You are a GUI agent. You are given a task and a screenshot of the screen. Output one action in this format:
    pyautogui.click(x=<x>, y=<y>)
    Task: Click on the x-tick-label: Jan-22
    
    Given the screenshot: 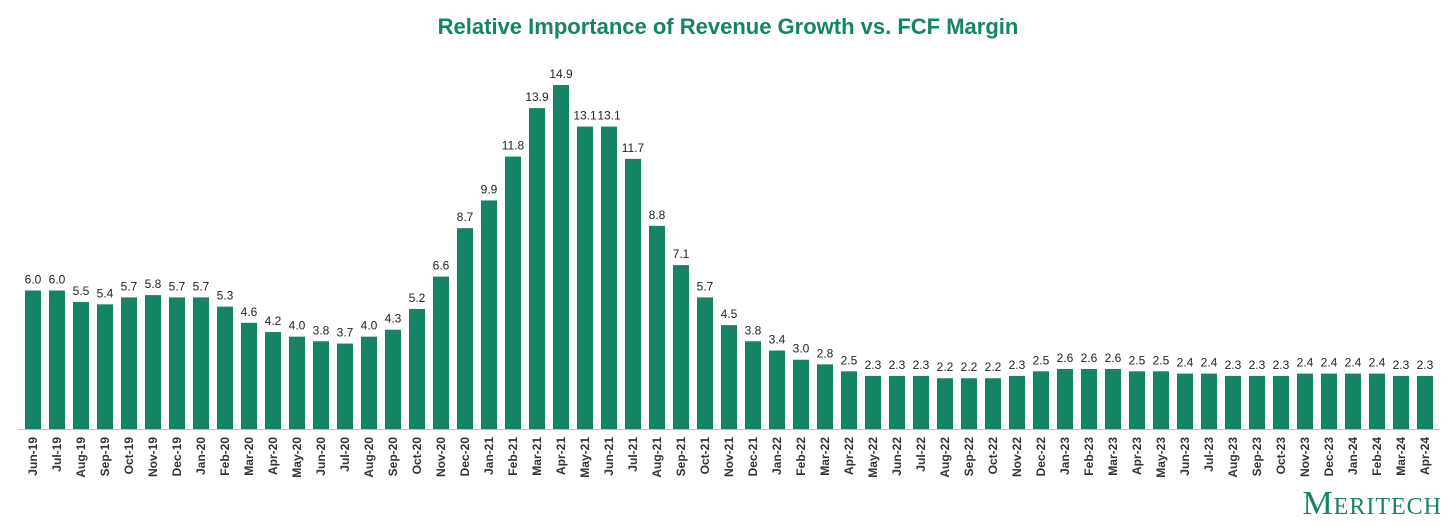 What is the action you would take?
    pyautogui.click(x=777, y=456)
    